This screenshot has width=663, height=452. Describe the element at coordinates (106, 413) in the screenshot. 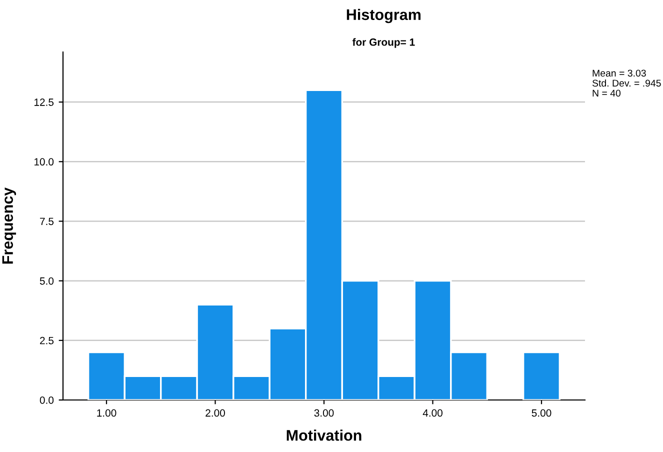

I see `x-tick-label: 1.00` at that location.